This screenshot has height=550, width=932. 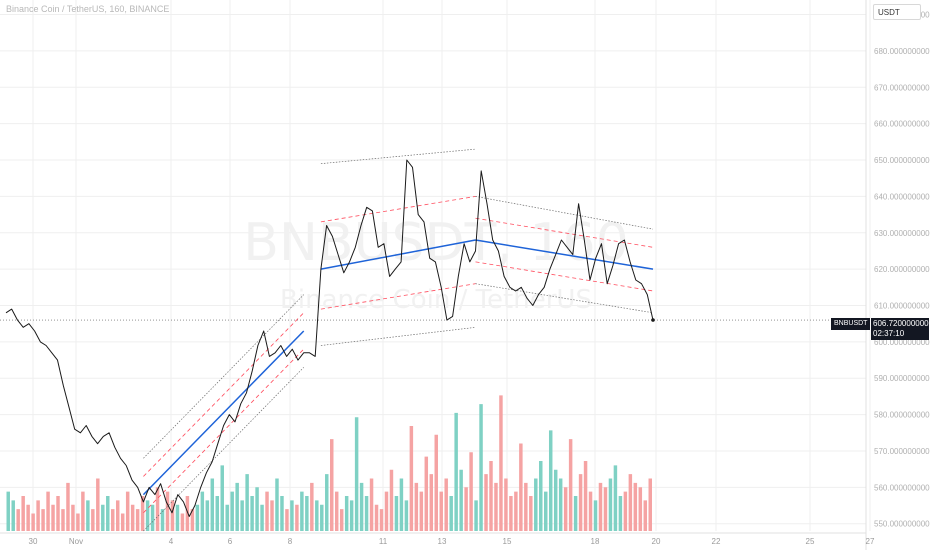 What do you see at coordinates (398, 336) in the screenshot?
I see `channel-outer-lower-mid` at bounding box center [398, 336].